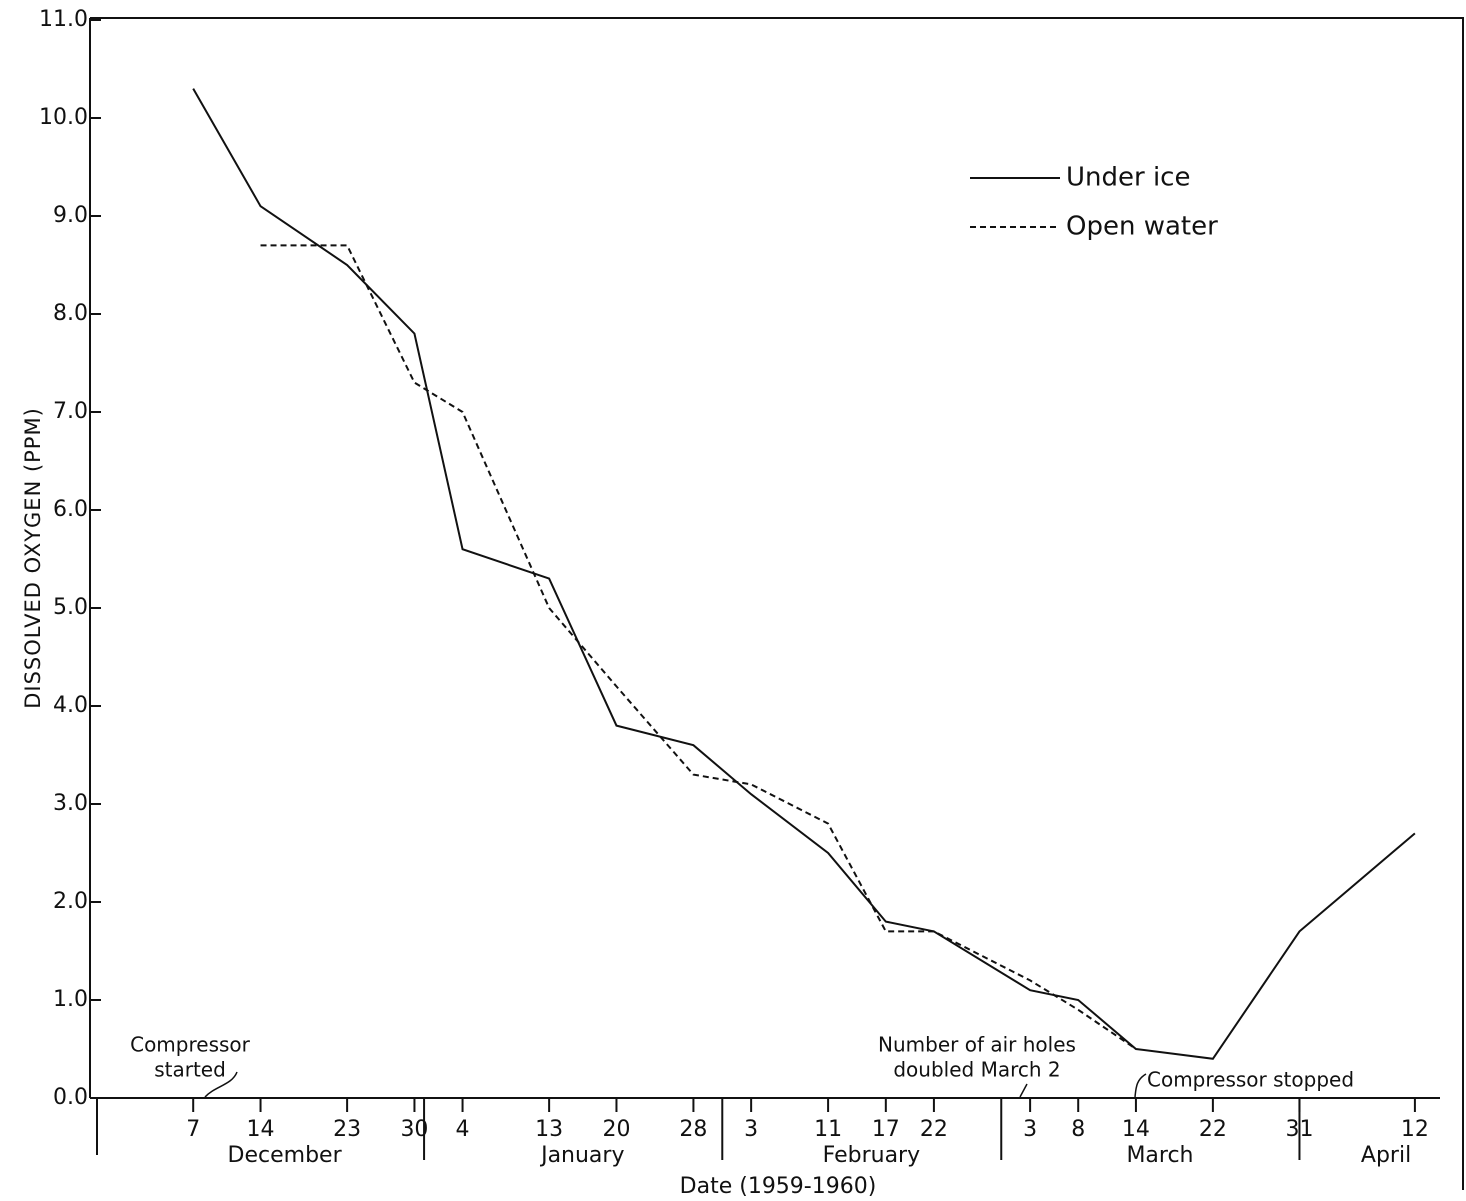 This screenshot has width=1466, height=1201. What do you see at coordinates (1250, 1080) in the screenshot?
I see `annotation: Compressor stopped` at bounding box center [1250, 1080].